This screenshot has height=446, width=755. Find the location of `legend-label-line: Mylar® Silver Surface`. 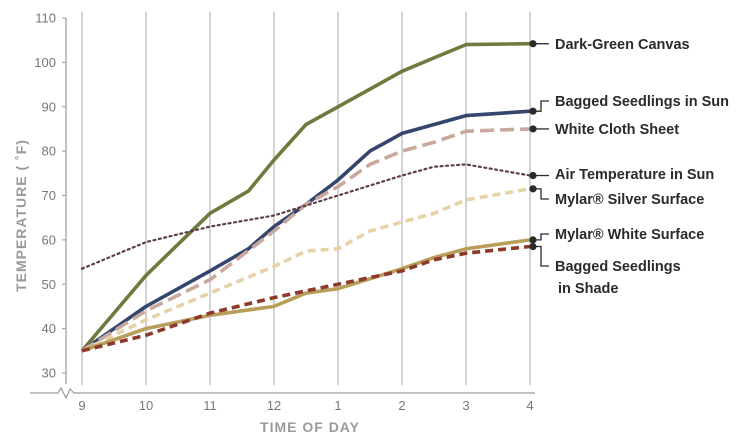

legend-label-line: Mylar® Silver Surface is located at coordinates (629, 200).